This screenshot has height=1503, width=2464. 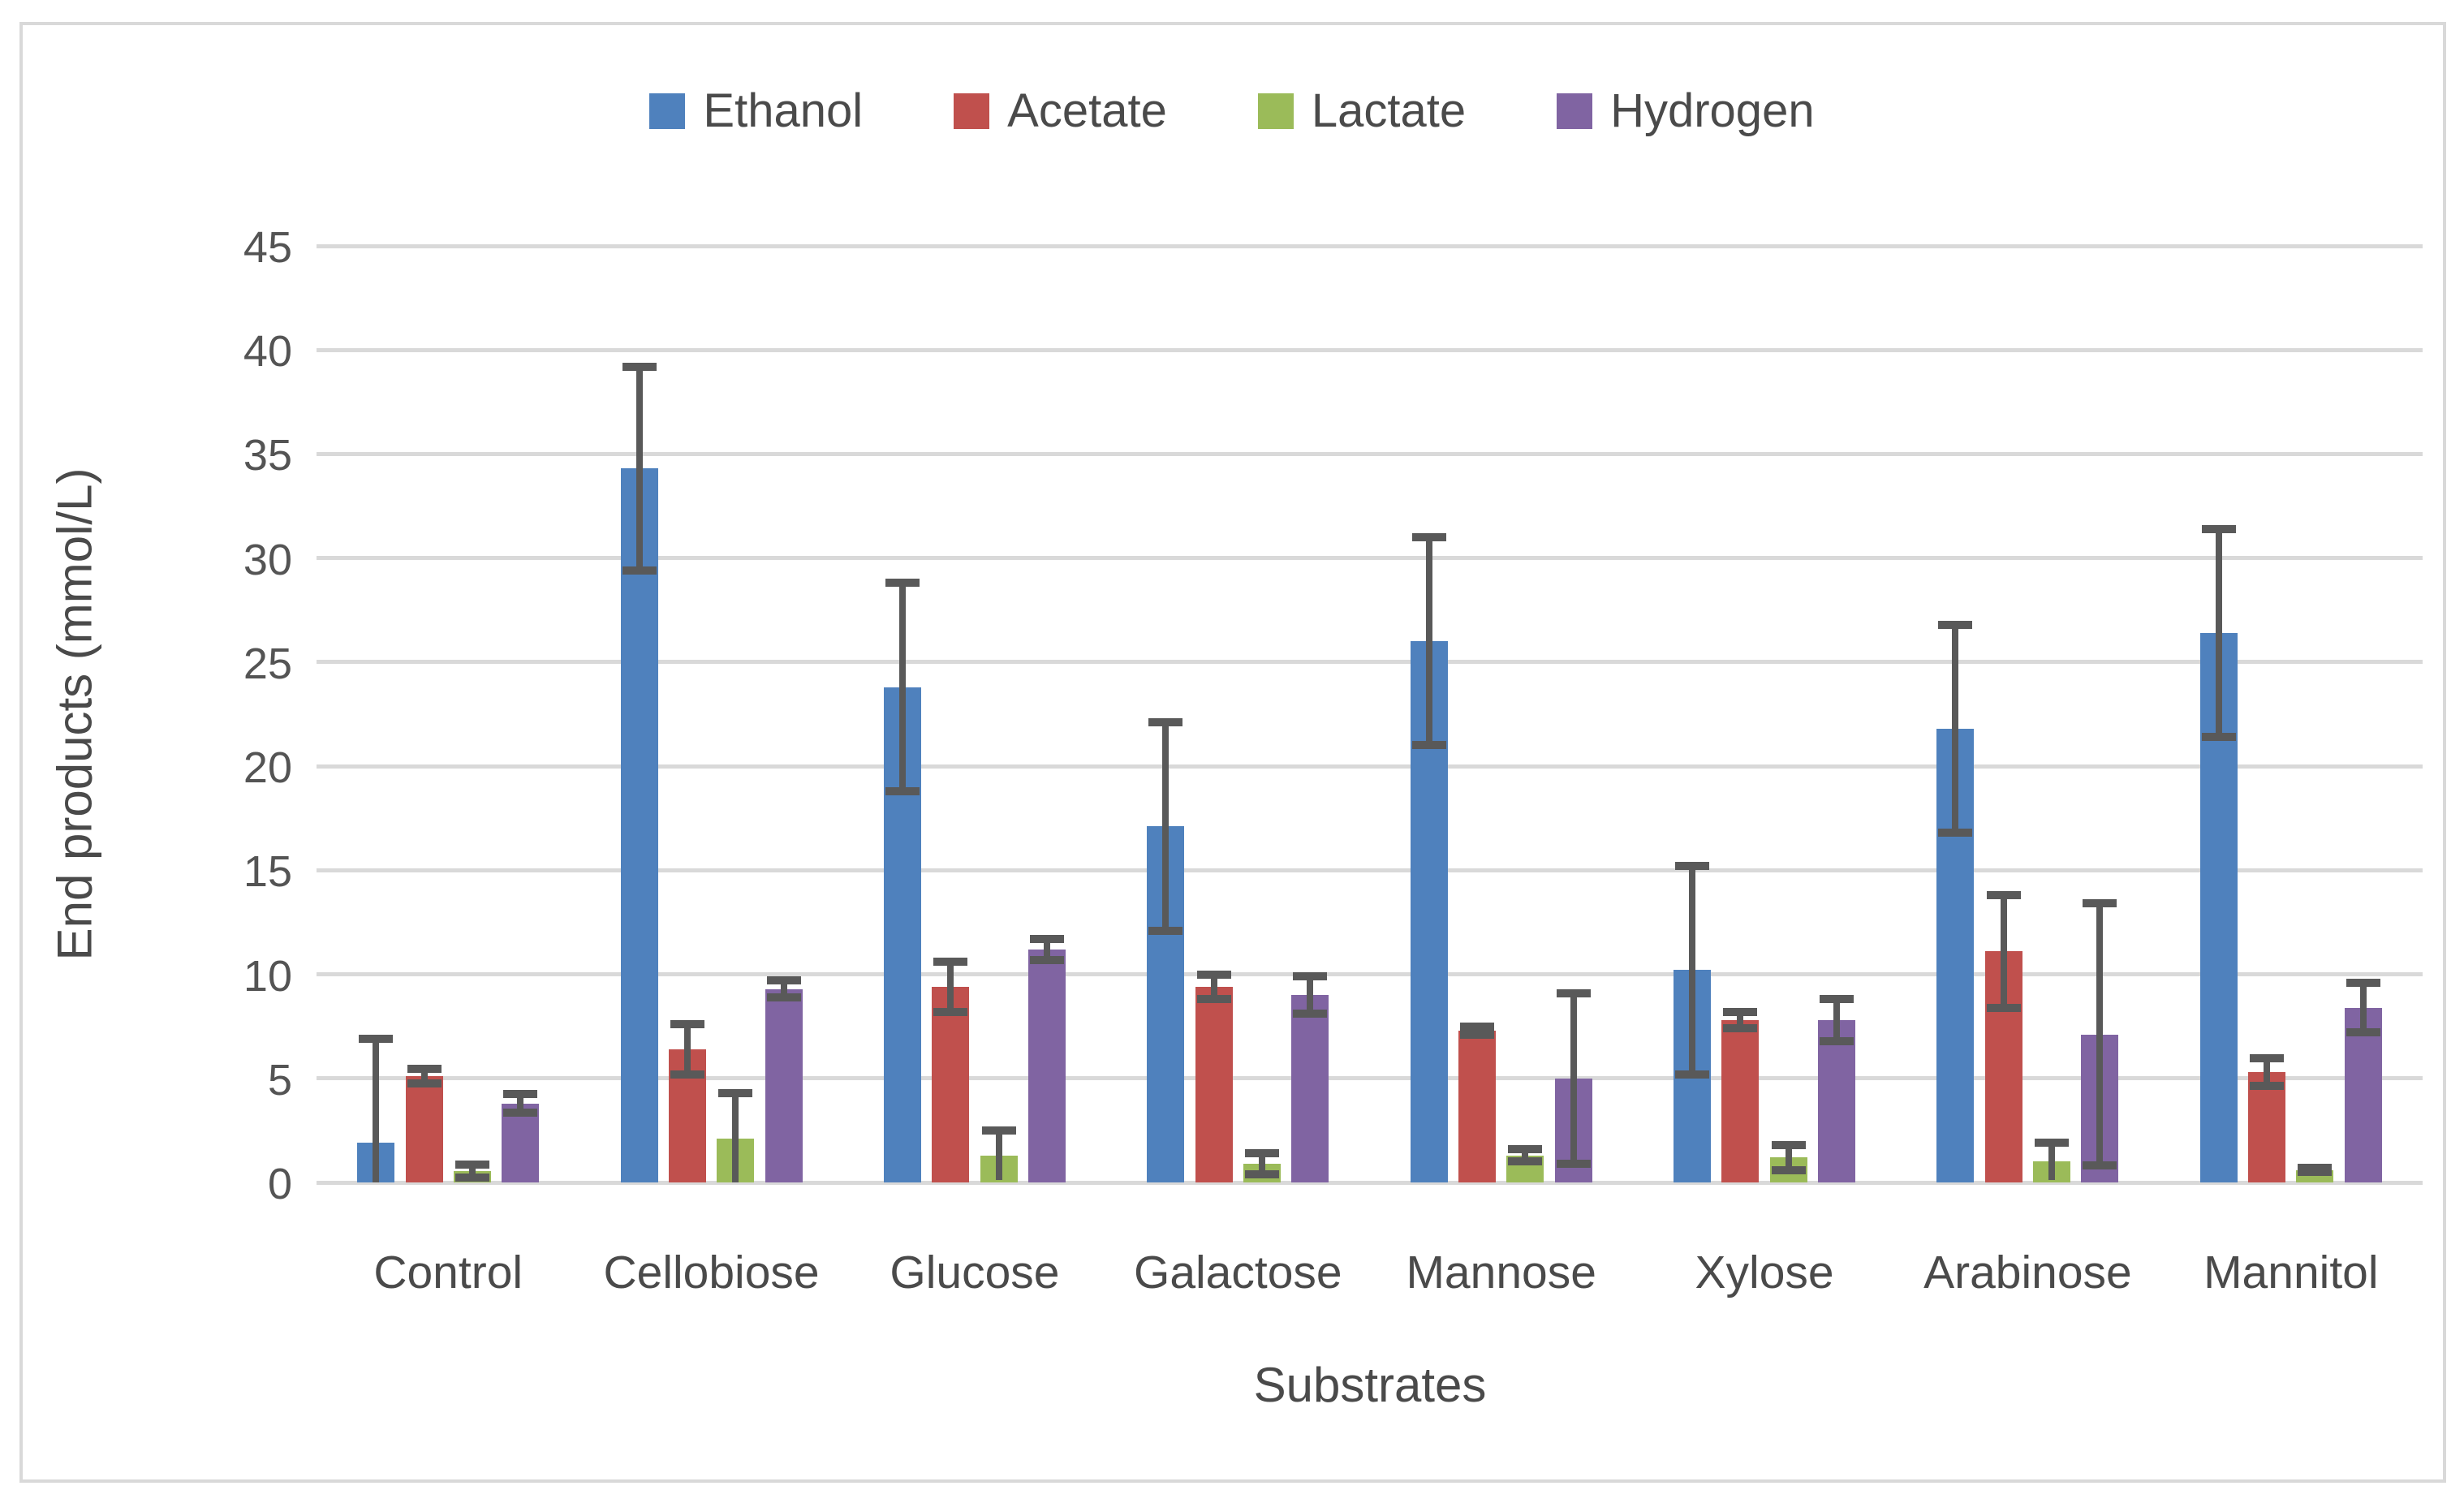 I want to click on error-bar-cap-bottom-acetate-arabinose, so click(x=2003, y=1007).